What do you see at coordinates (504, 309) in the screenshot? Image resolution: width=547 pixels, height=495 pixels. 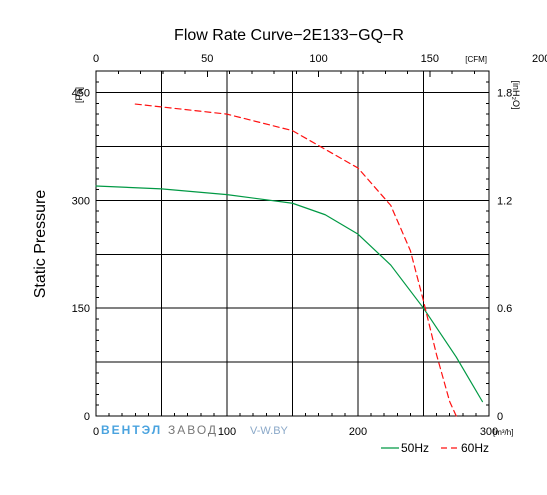 I see `right-tick-label: 0.6` at bounding box center [504, 309].